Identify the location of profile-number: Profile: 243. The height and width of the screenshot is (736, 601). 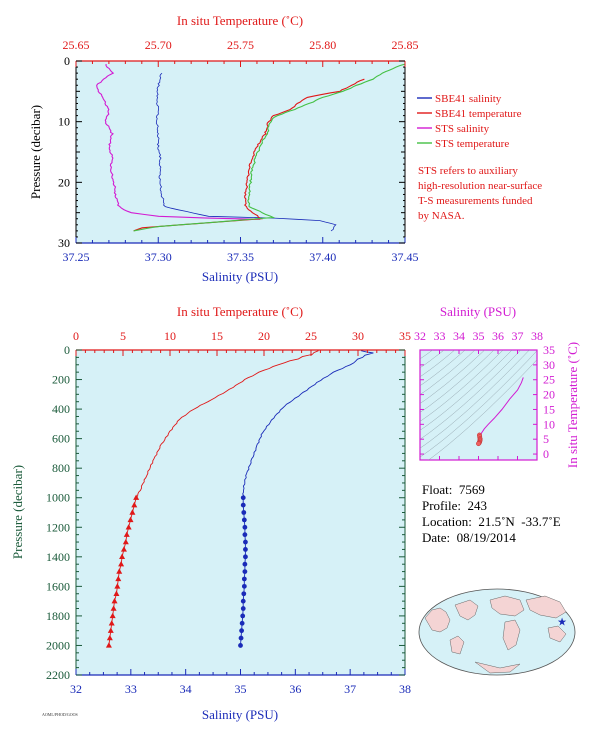
(454, 505).